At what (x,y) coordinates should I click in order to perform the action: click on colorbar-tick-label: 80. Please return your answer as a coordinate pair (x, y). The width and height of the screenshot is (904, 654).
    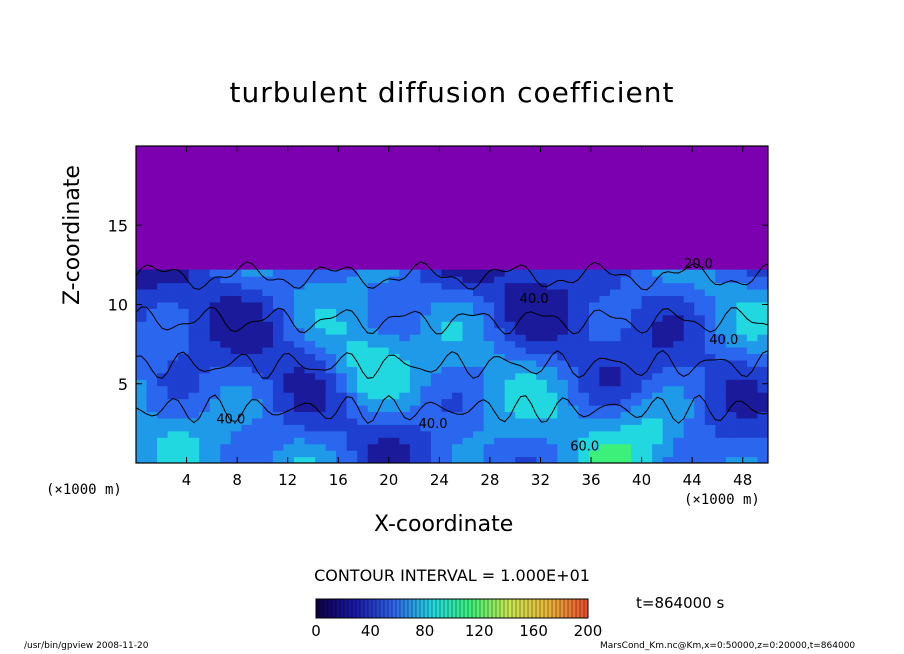
    Looking at the image, I should click on (424, 631).